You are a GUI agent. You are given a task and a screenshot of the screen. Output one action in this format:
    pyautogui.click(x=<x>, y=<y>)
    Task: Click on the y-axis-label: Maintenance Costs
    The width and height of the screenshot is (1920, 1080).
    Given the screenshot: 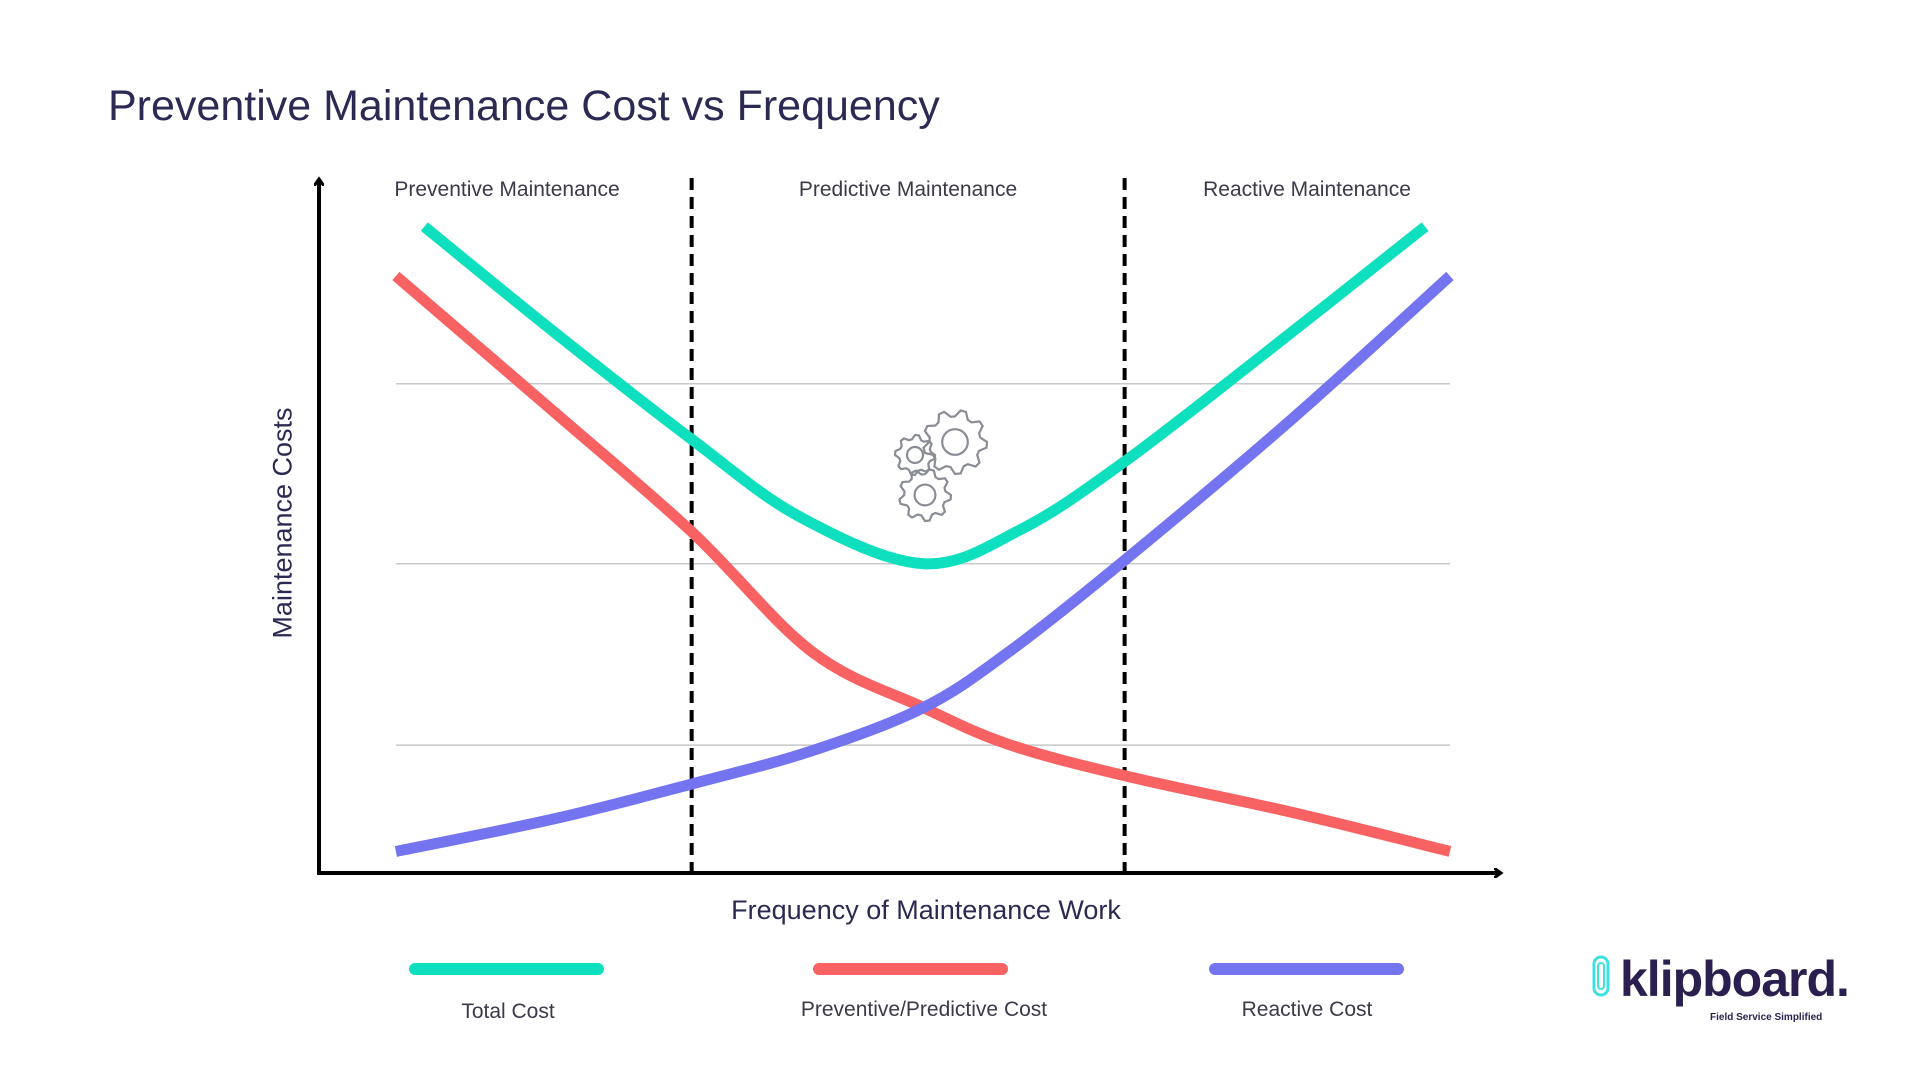 What is the action you would take?
    pyautogui.click(x=282, y=523)
    